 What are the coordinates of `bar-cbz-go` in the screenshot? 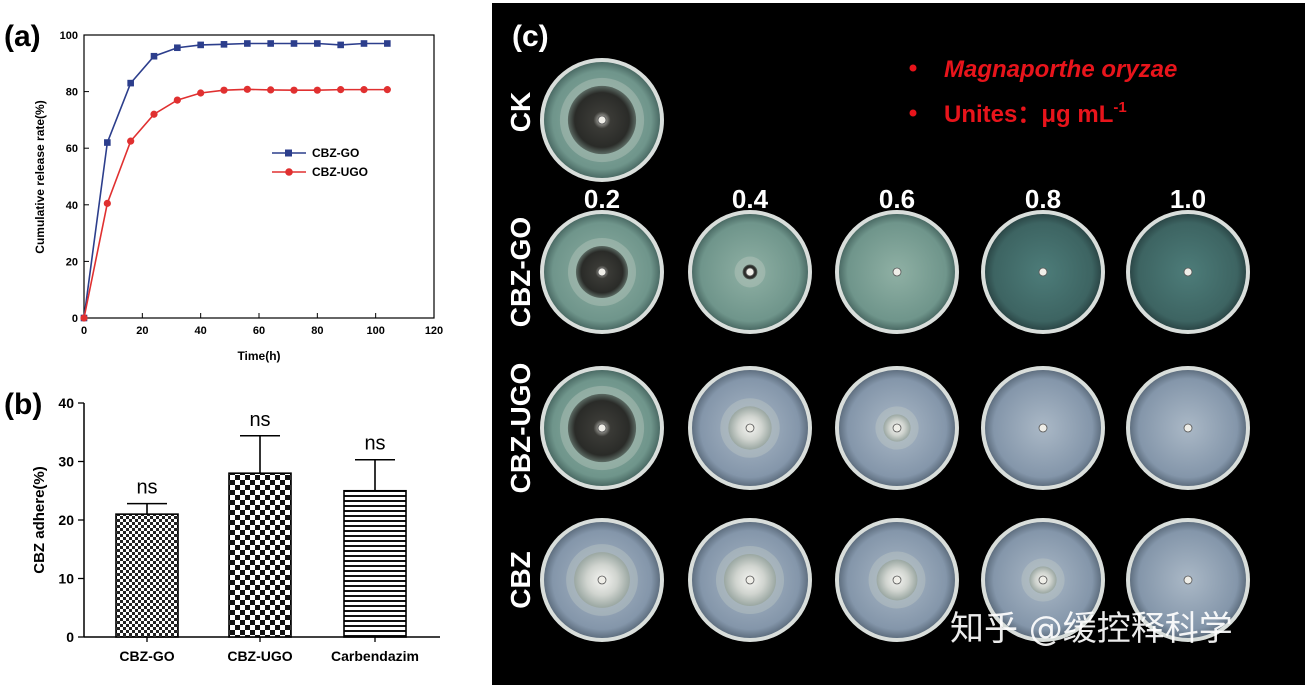 It's located at (147, 575).